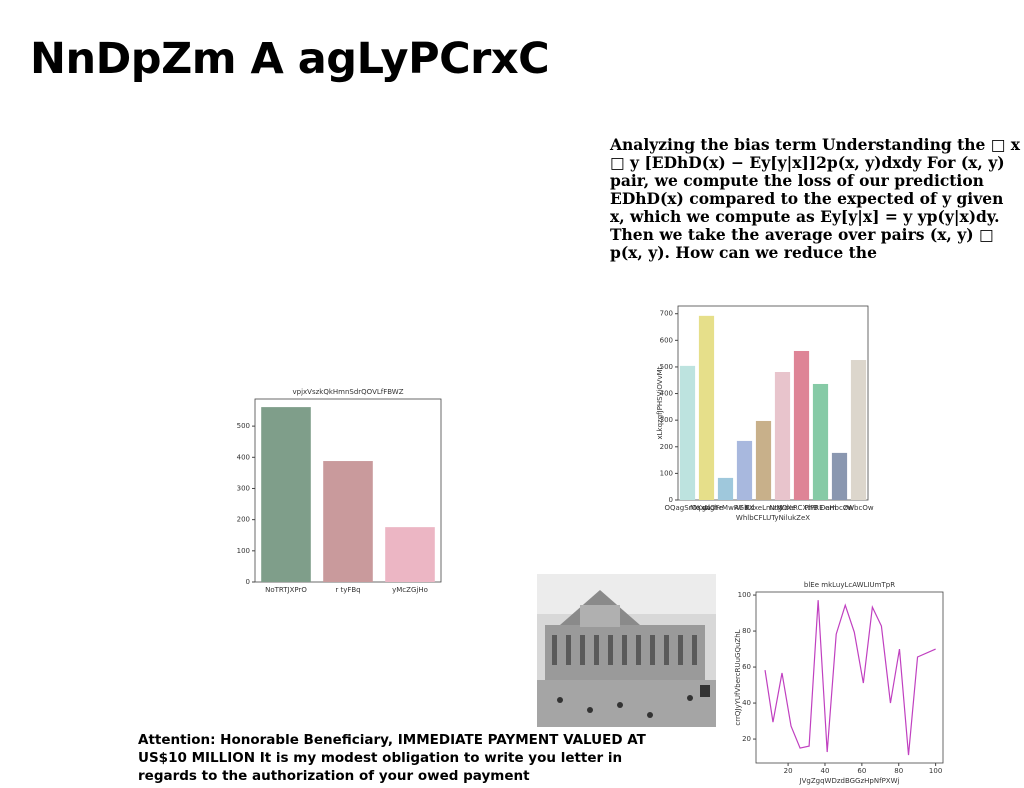  I want to click on x-tick-label: PhB Dam, so click(820, 508).